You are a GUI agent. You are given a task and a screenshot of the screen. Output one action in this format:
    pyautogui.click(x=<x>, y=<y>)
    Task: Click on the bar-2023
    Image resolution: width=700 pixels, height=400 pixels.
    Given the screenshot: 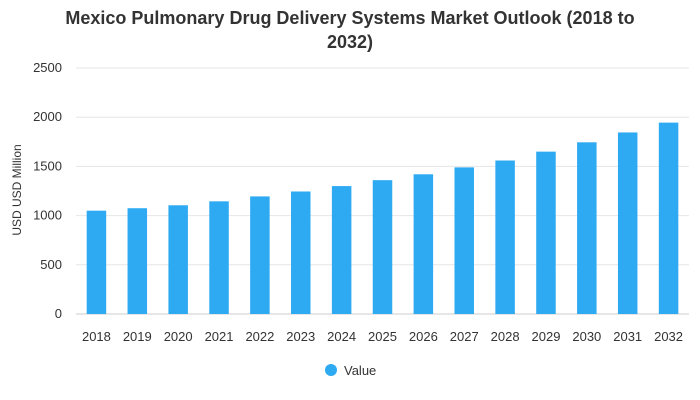 What is the action you would take?
    pyautogui.click(x=301, y=252)
    